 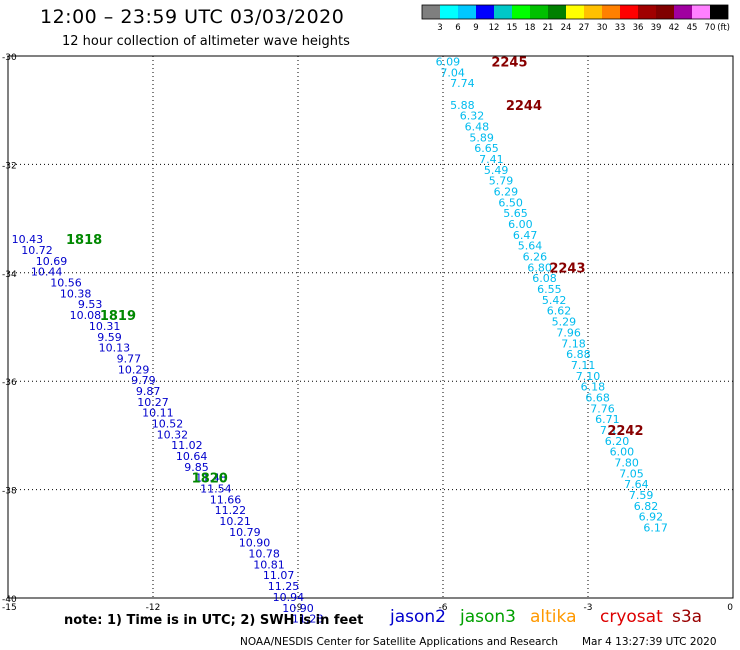 I want to click on data-value-label: 10.78, so click(x=264, y=554).